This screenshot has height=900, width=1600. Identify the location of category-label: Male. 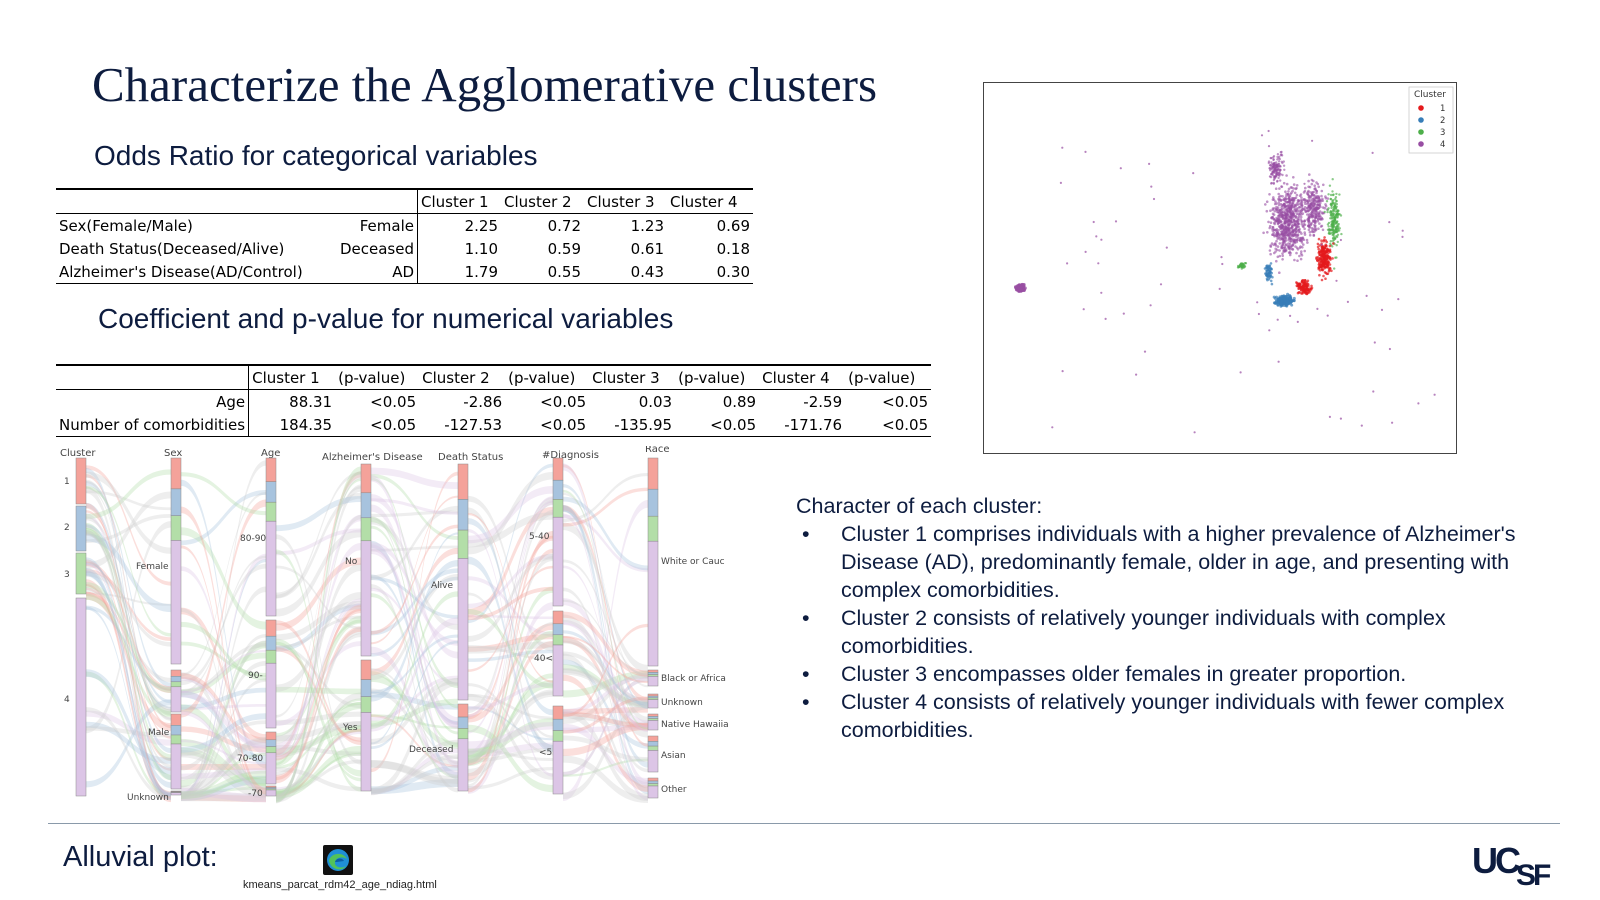
(159, 733).